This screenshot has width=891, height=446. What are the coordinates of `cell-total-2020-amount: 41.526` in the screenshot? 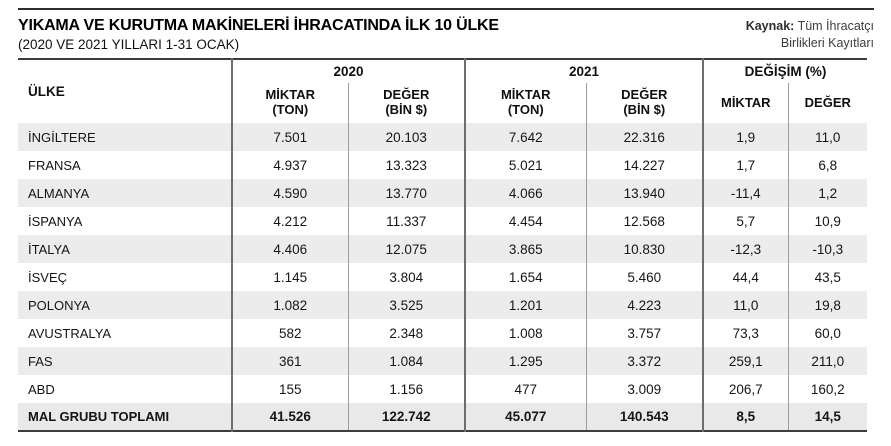 It's located at (290, 417).